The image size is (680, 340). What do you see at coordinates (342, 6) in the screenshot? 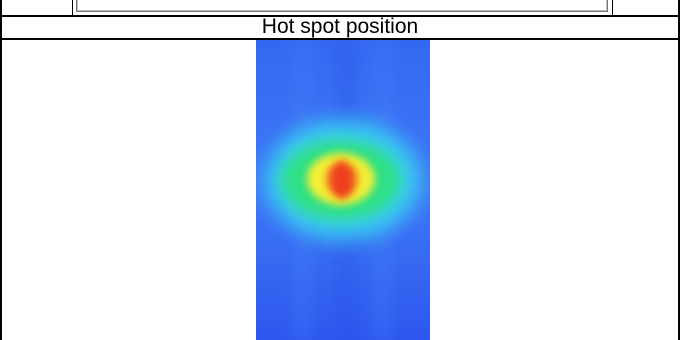
I see `upper-cell-frame` at bounding box center [342, 6].